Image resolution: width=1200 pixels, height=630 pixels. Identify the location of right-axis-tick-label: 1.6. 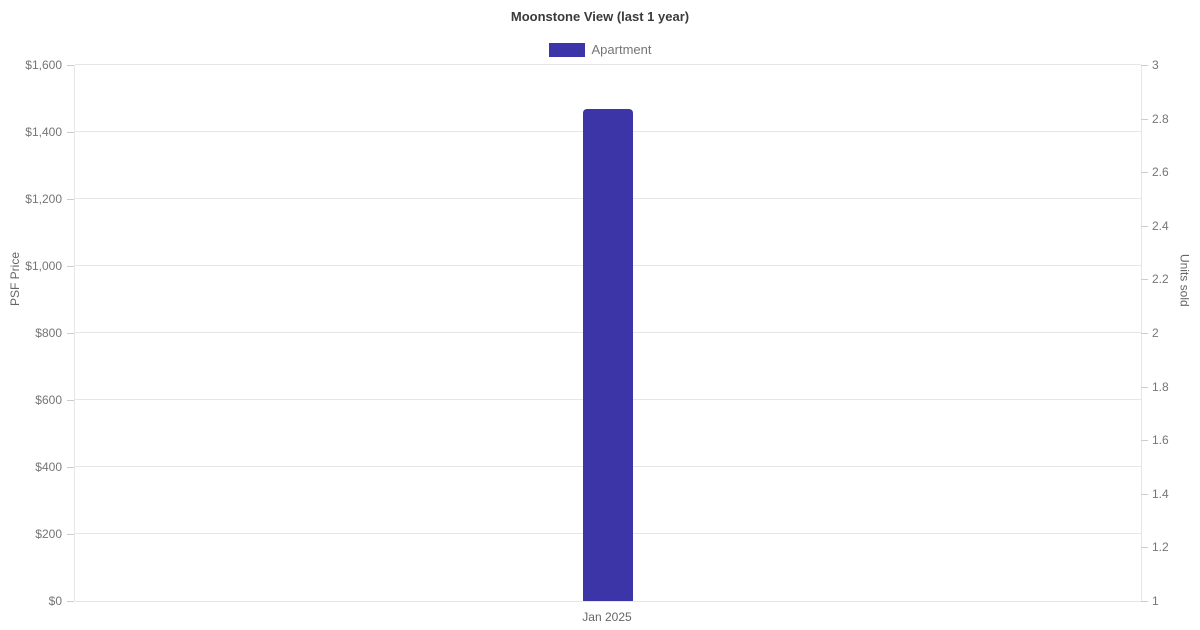
(1160, 440).